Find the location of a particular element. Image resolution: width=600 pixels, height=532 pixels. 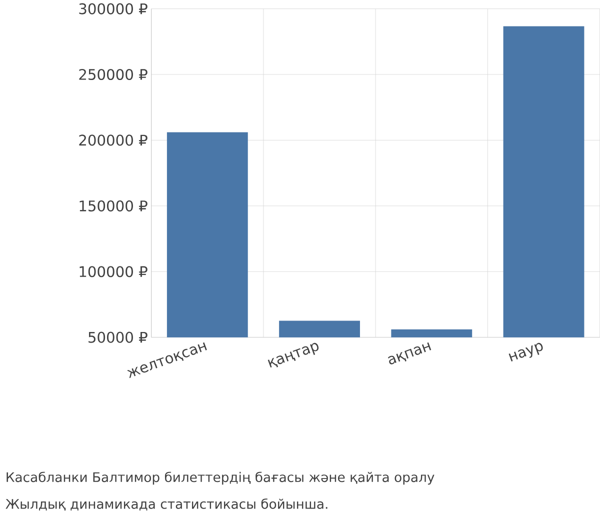

x-tick-label: наур is located at coordinates (525, 352).